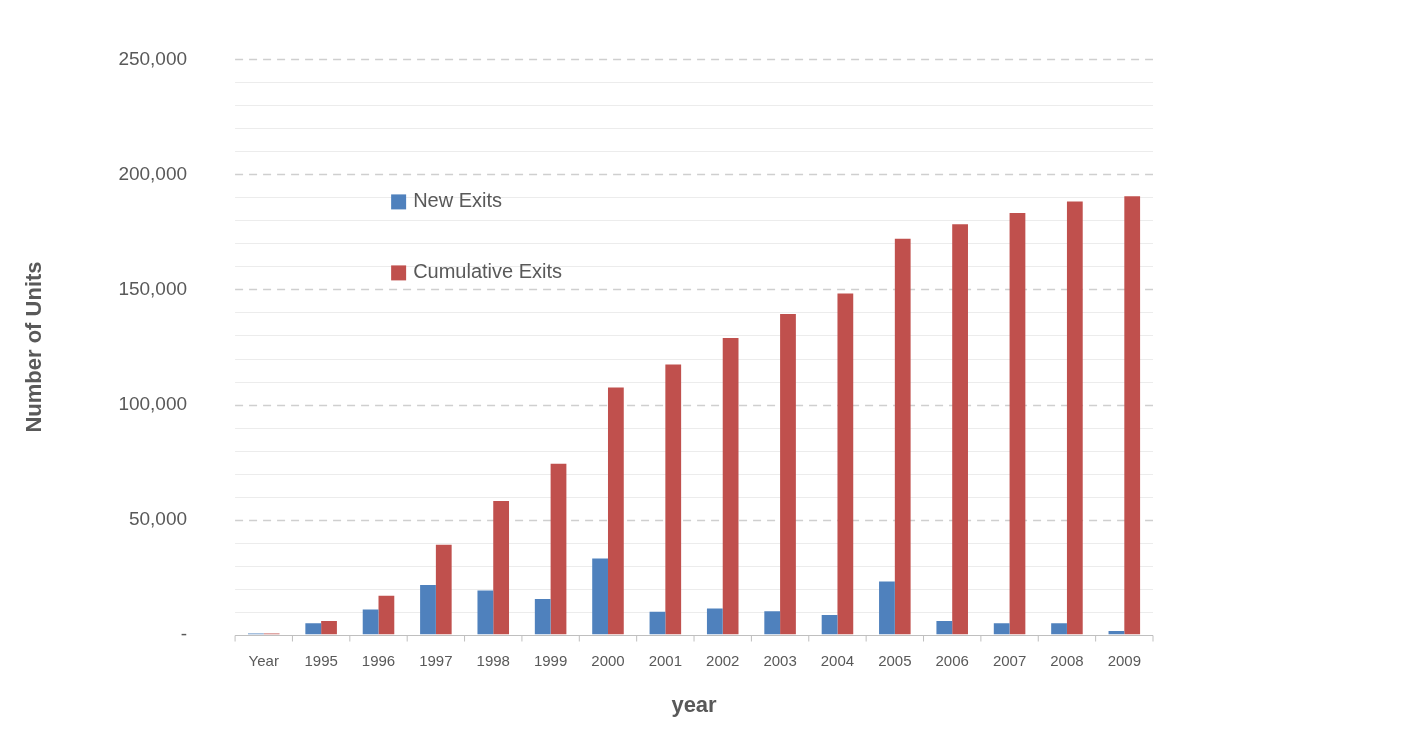 The height and width of the screenshot is (747, 1426). Describe the element at coordinates (694, 704) in the screenshot. I see `x-axis-title: year` at that location.